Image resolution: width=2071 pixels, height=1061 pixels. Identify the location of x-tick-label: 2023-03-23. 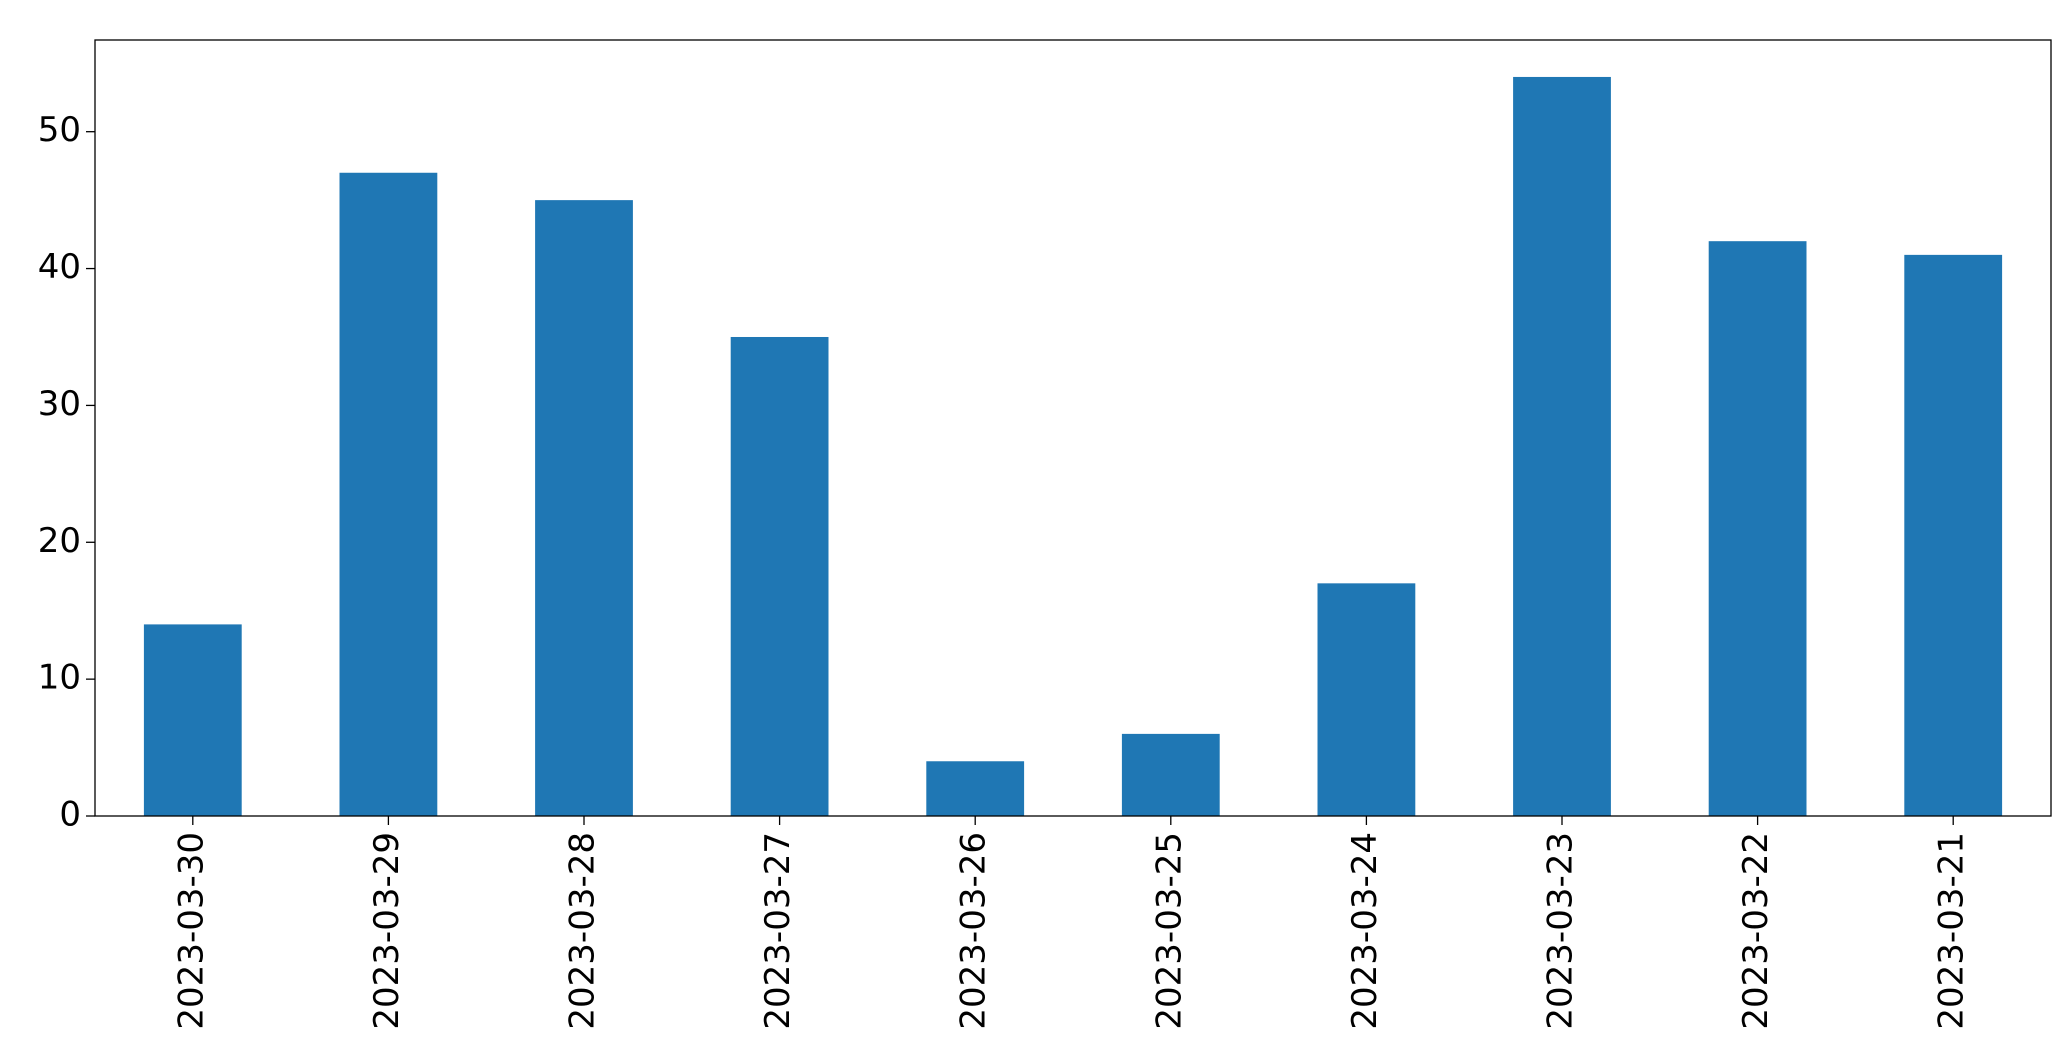
(1561, 931).